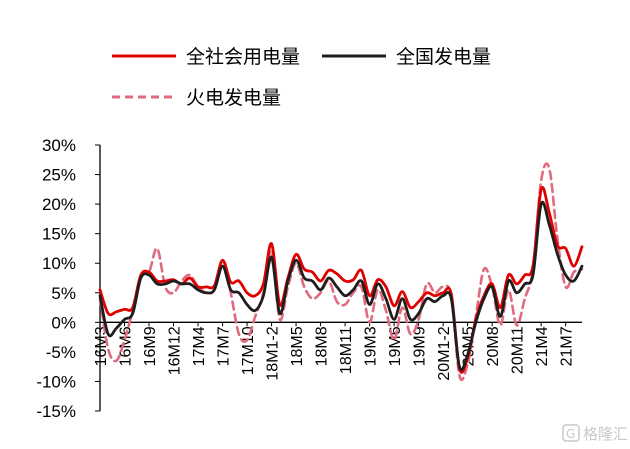 This screenshot has width=630, height=449. Describe the element at coordinates (150, 346) in the screenshot. I see `x-tick-label: 16M9` at that location.